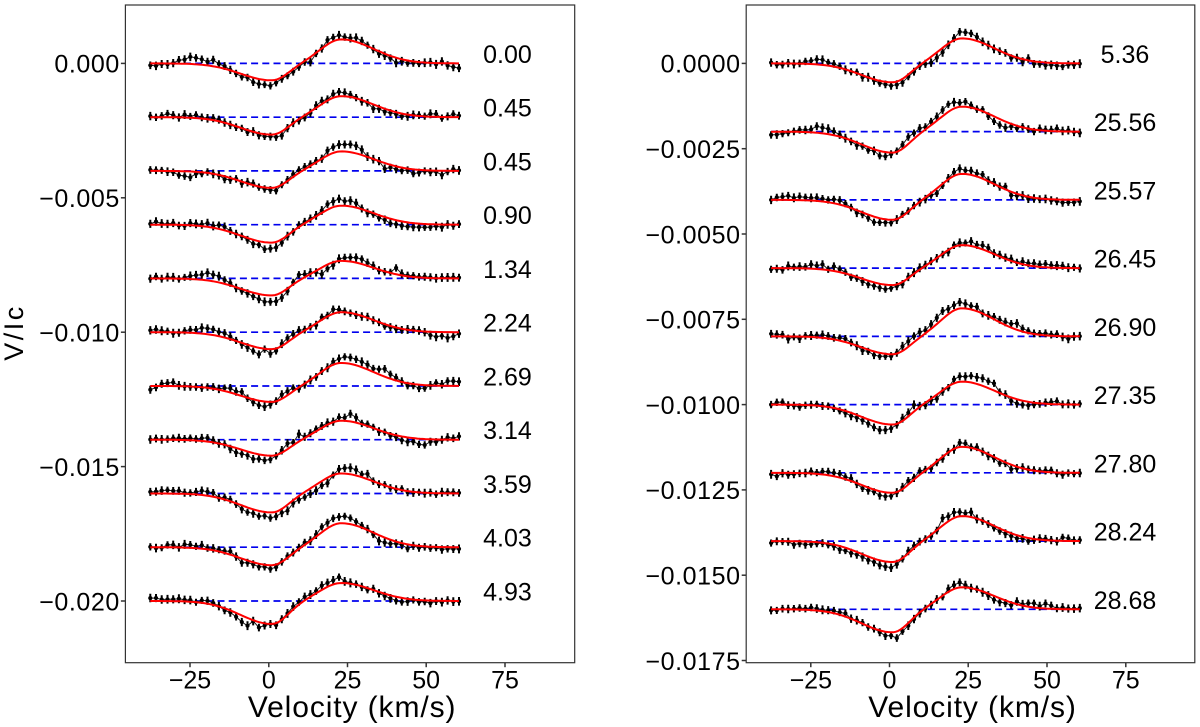 This screenshot has width=1200, height=727. What do you see at coordinates (692, 491) in the screenshot?
I see `svg-text: −0.0125` at bounding box center [692, 491].